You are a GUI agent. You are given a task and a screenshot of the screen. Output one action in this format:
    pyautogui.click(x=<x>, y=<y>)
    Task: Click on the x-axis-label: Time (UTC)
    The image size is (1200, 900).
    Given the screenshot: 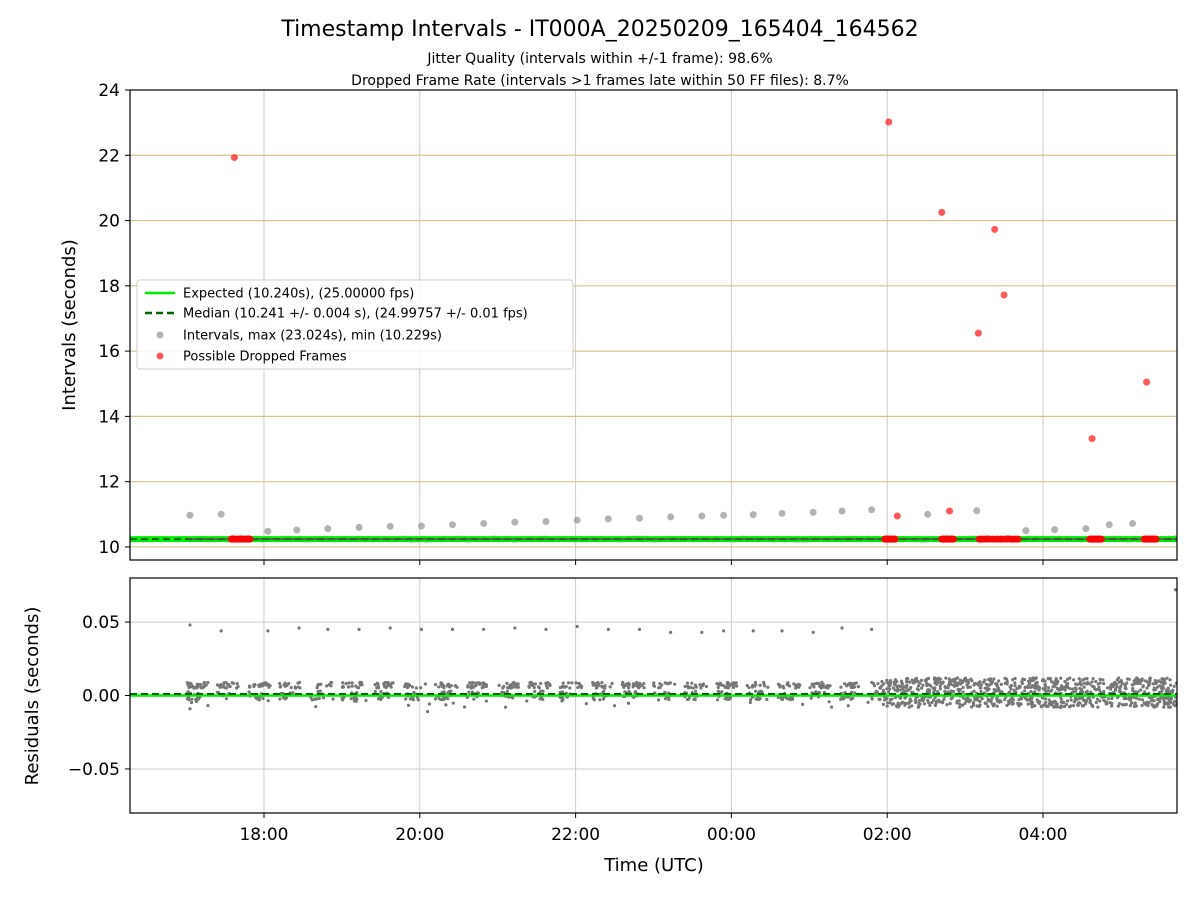 What is the action you would take?
    pyautogui.click(x=653, y=865)
    